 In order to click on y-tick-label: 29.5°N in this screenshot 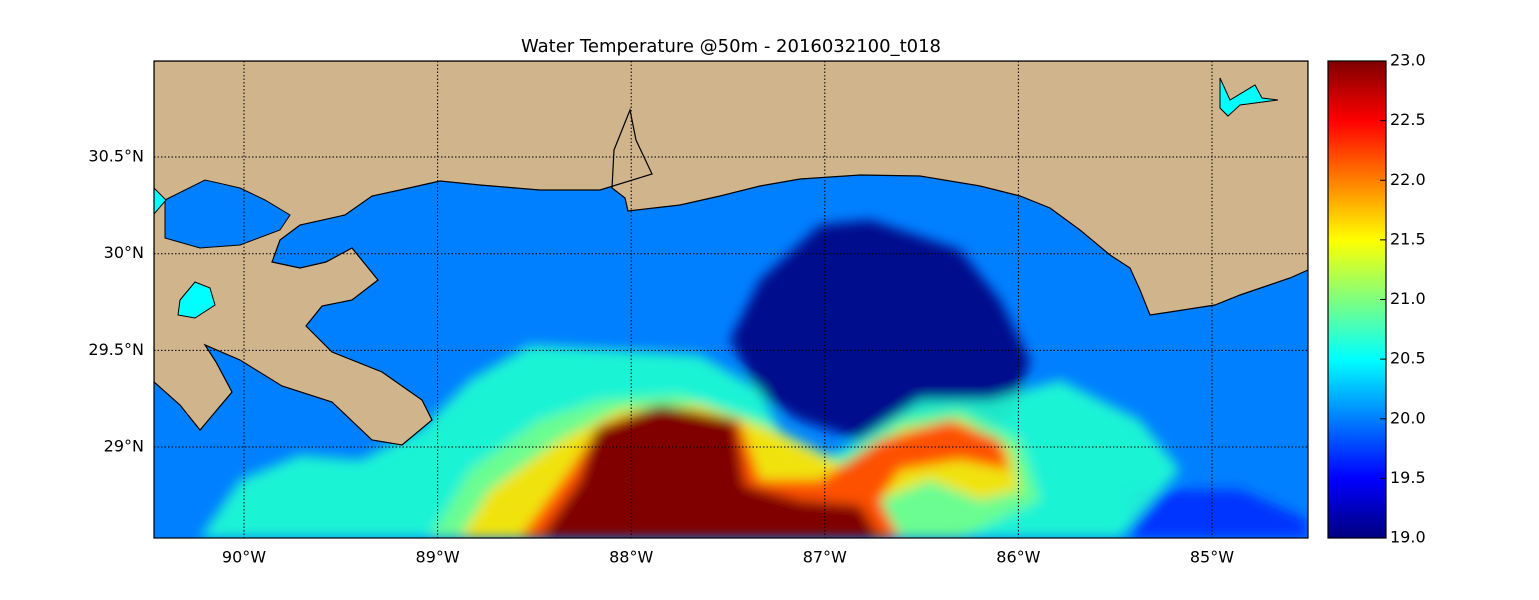, I will do `click(116, 349)`.